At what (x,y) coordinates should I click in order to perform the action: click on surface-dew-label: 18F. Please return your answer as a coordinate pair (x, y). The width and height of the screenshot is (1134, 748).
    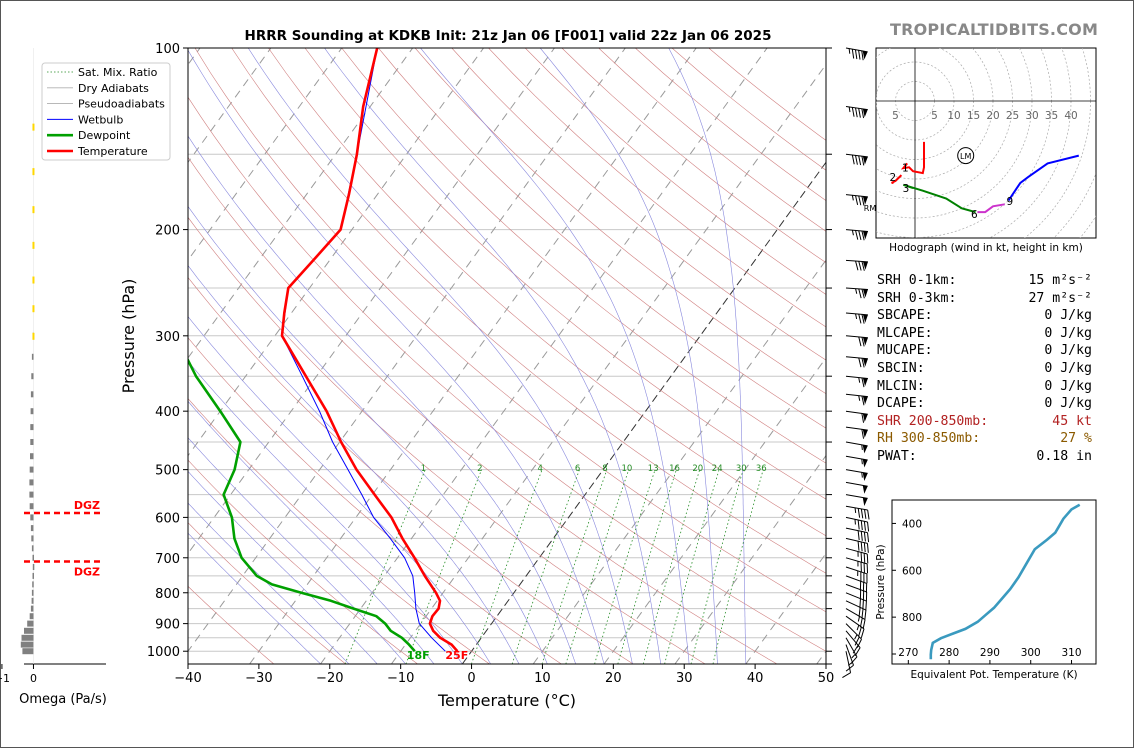
    Looking at the image, I should click on (418, 655).